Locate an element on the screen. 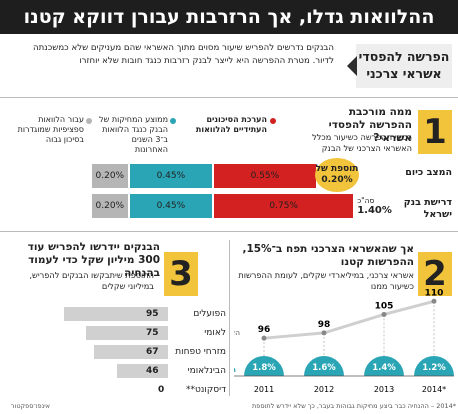  bar-segment: 0.55% is located at coordinates (264, 176).